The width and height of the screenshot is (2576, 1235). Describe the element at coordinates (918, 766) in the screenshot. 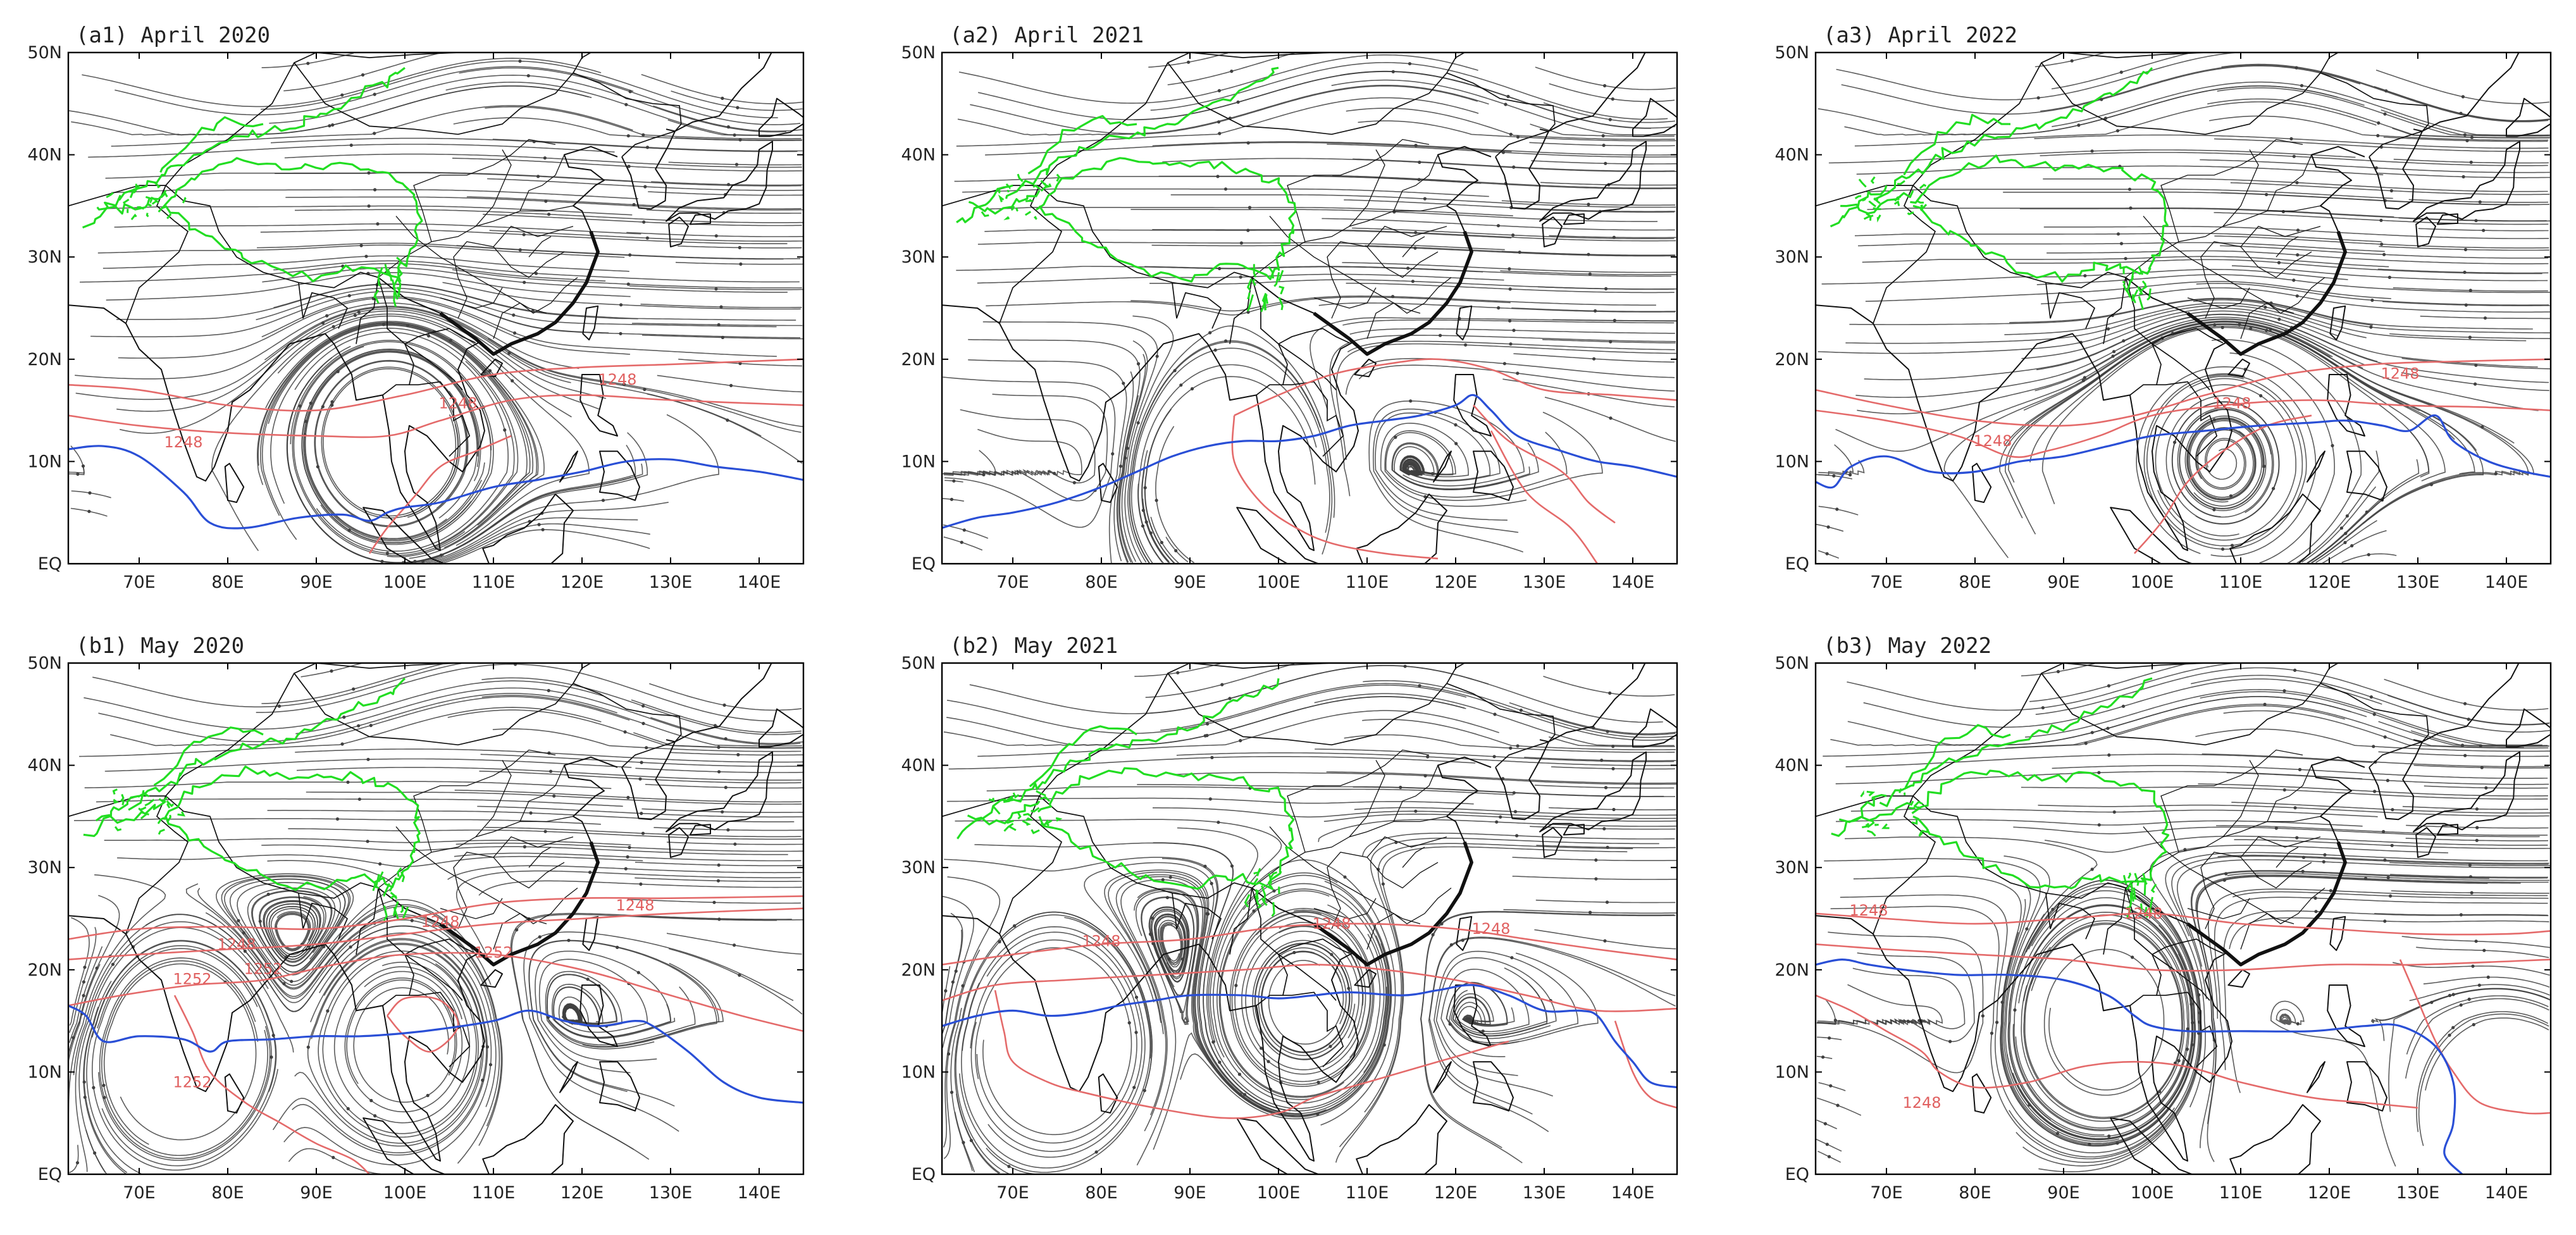

I see `y-tick-label: 40N` at that location.